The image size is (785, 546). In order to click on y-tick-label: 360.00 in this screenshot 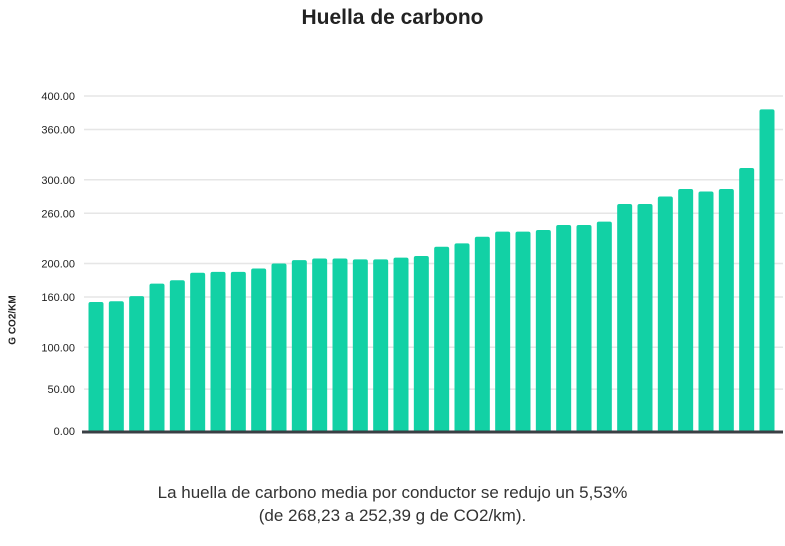, I will do `click(58, 131)`.